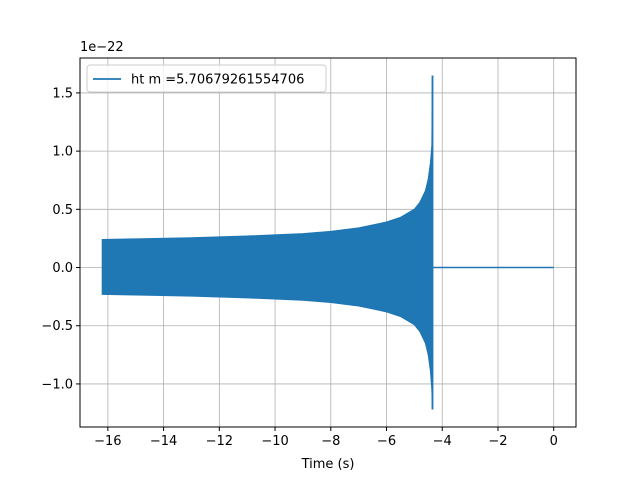 Image resolution: width=640 pixels, height=480 pixels. Describe the element at coordinates (386, 441) in the screenshot. I see `x-tick-label: −6` at that location.